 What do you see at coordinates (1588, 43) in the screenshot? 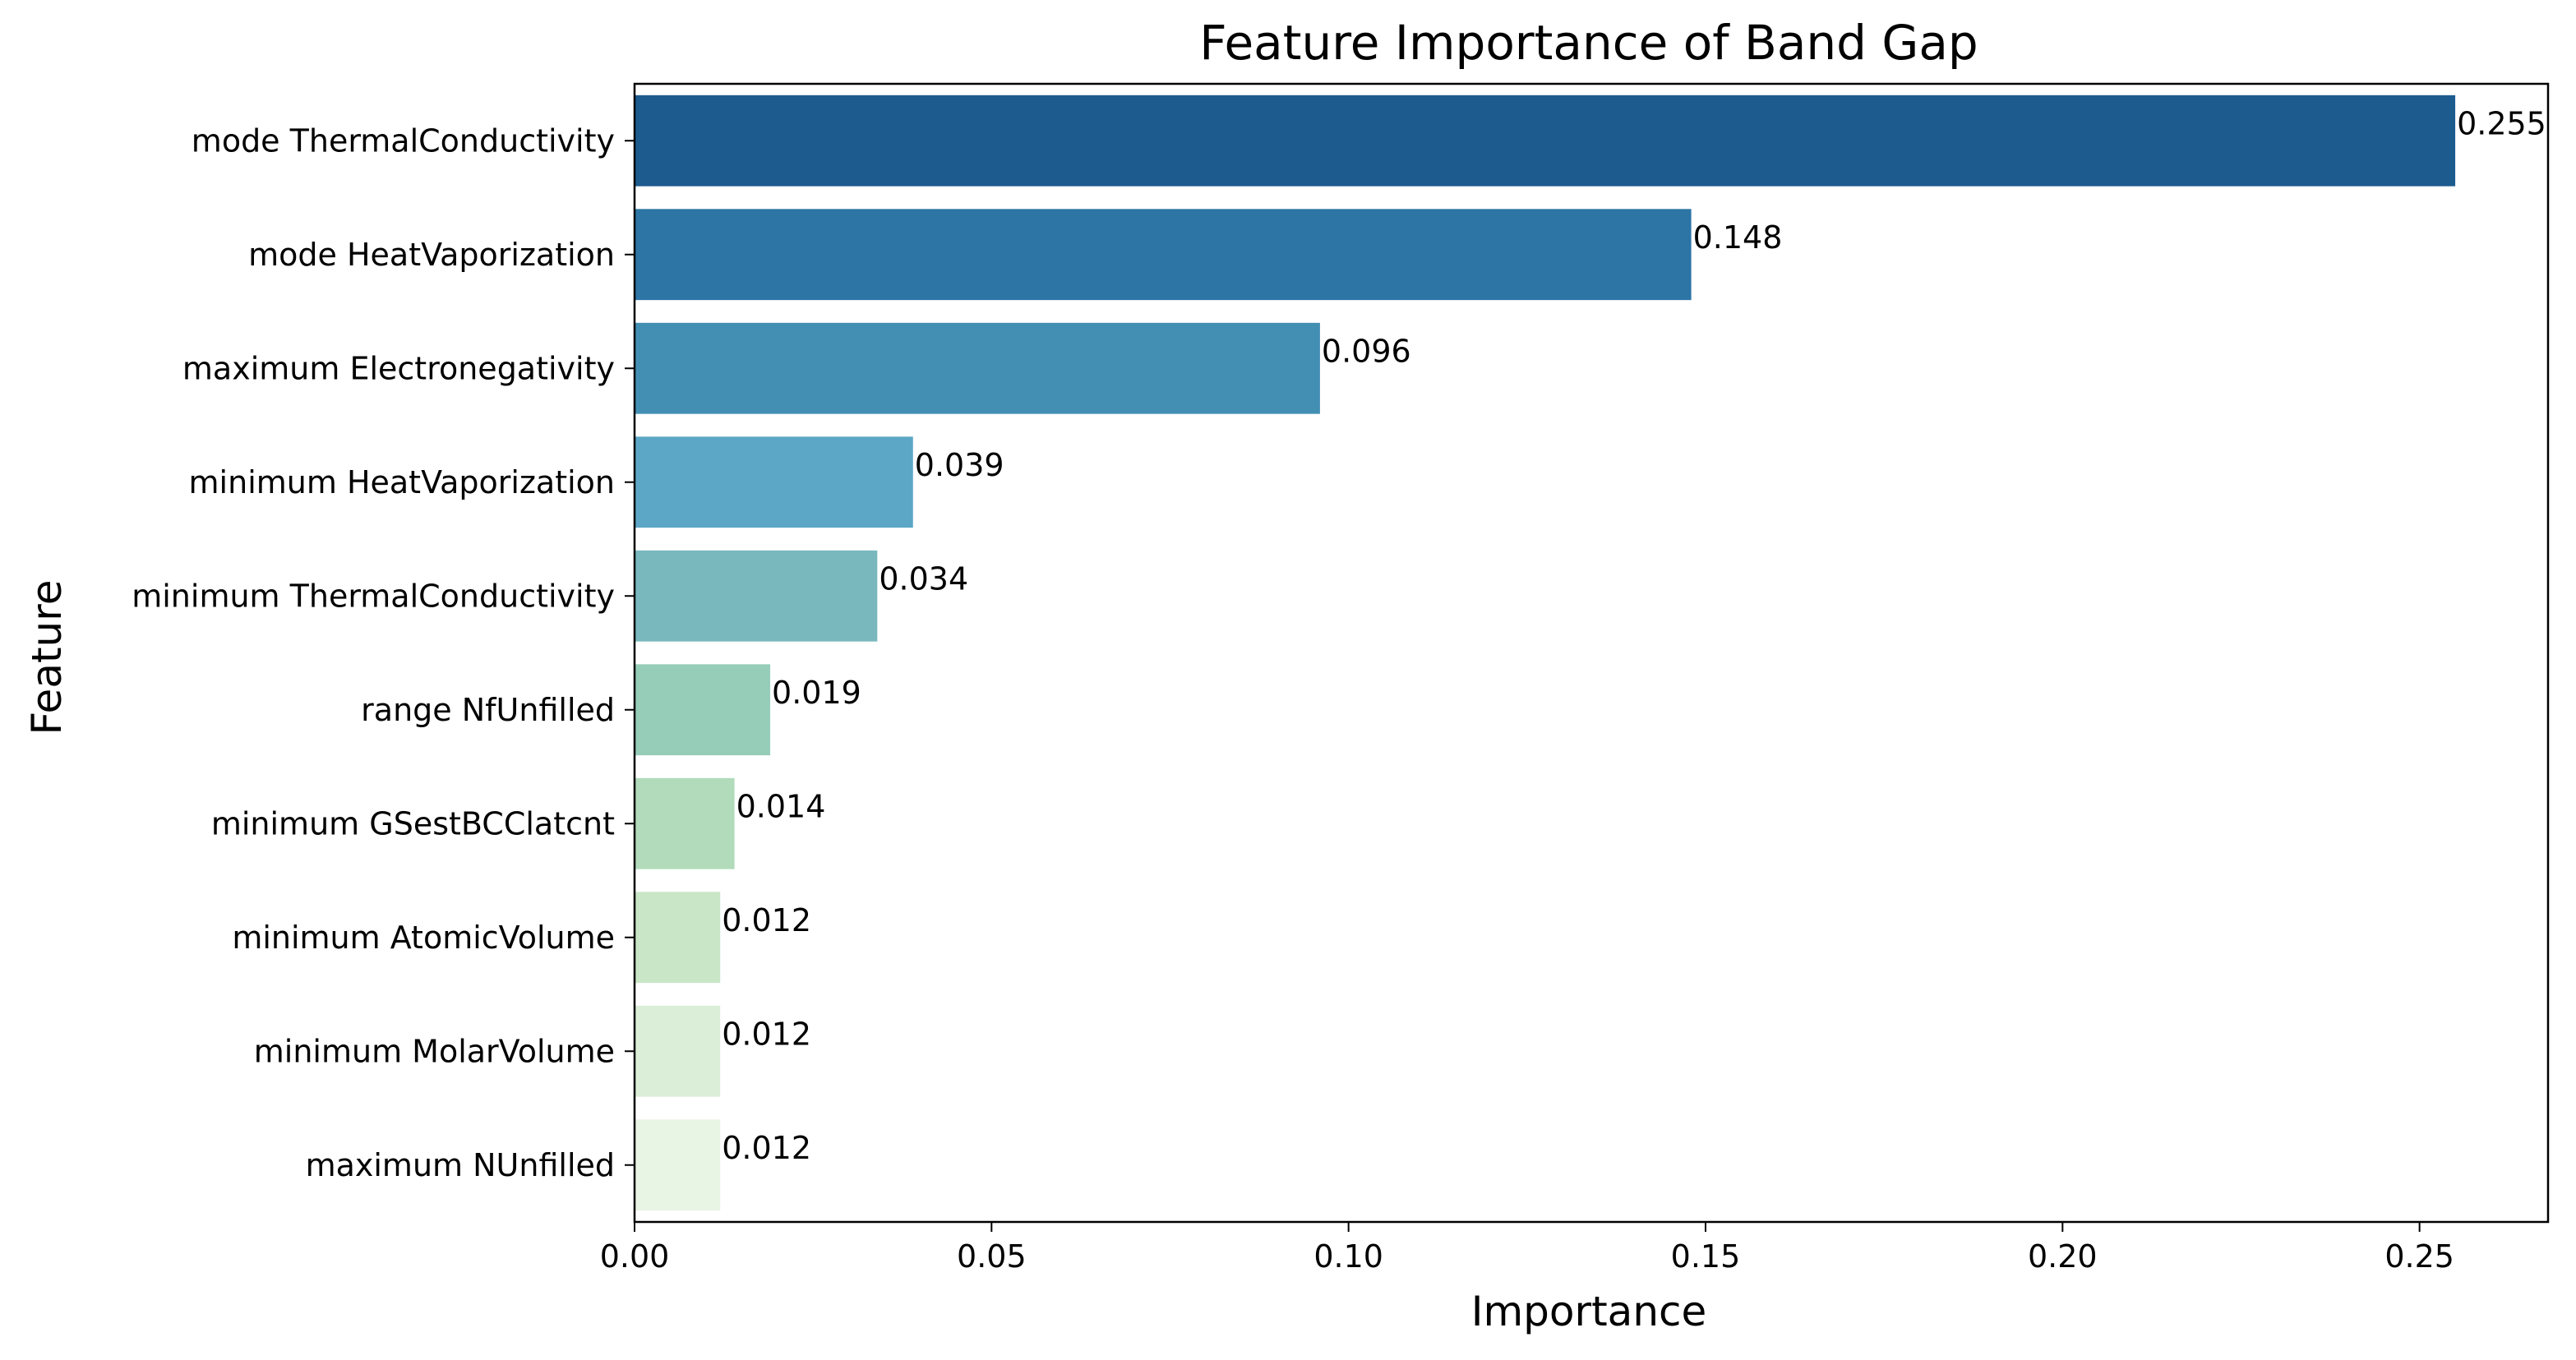
I see `chart-title: Feature Importance of Band Gap` at bounding box center [1588, 43].